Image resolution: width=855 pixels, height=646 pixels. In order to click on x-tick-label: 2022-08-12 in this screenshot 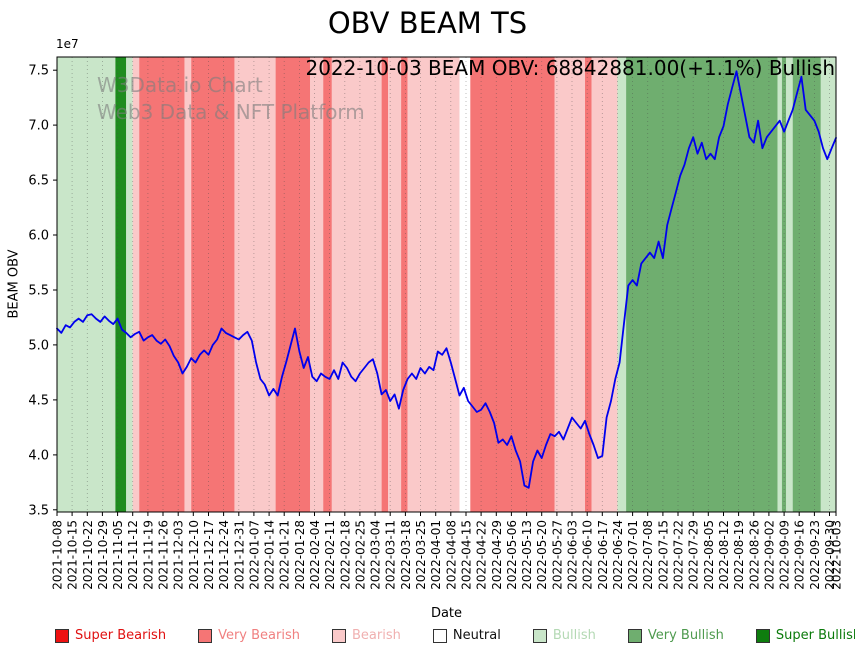, I will do `click(724, 555)`.